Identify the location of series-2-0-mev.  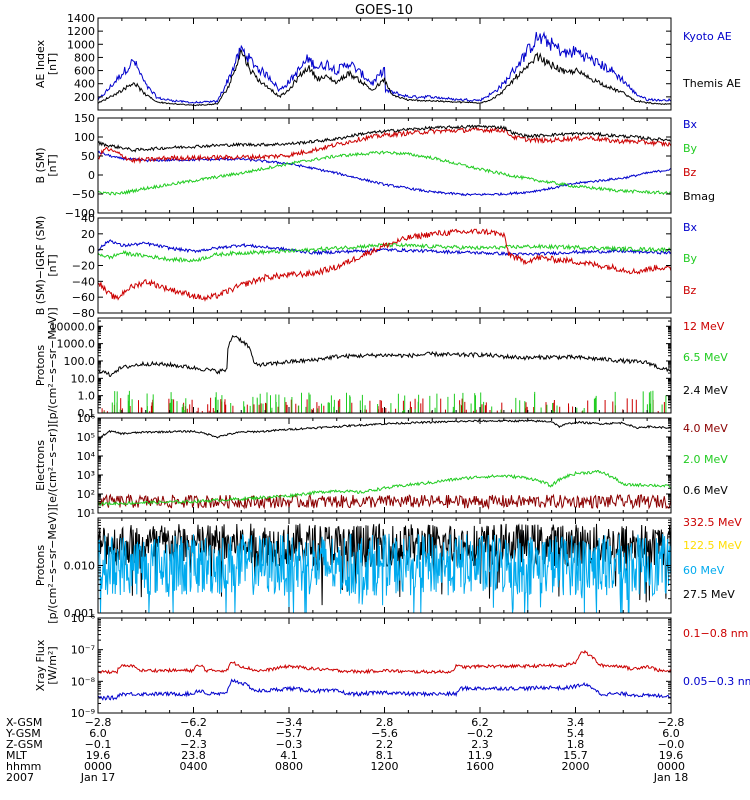
(384, 488).